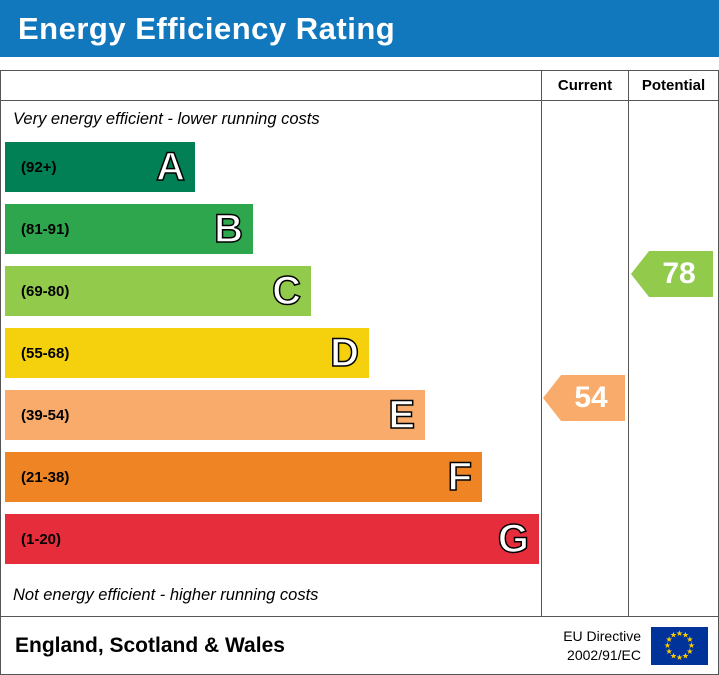 The width and height of the screenshot is (719, 675). What do you see at coordinates (591, 397) in the screenshot?
I see `current-rating-value: 54` at bounding box center [591, 397].